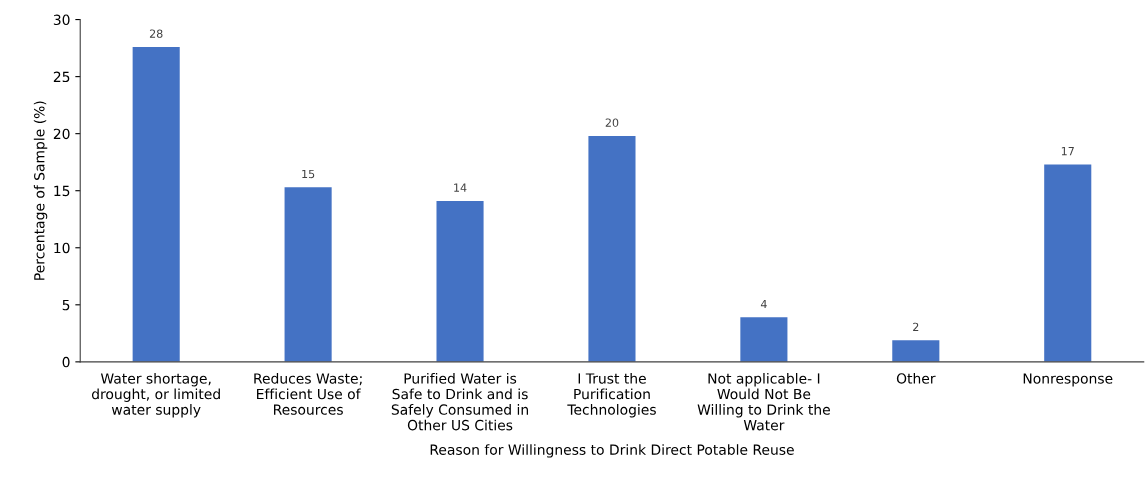 This screenshot has height=489, width=1146. I want to click on x-tick-label: Nonresponse, so click(1068, 380).